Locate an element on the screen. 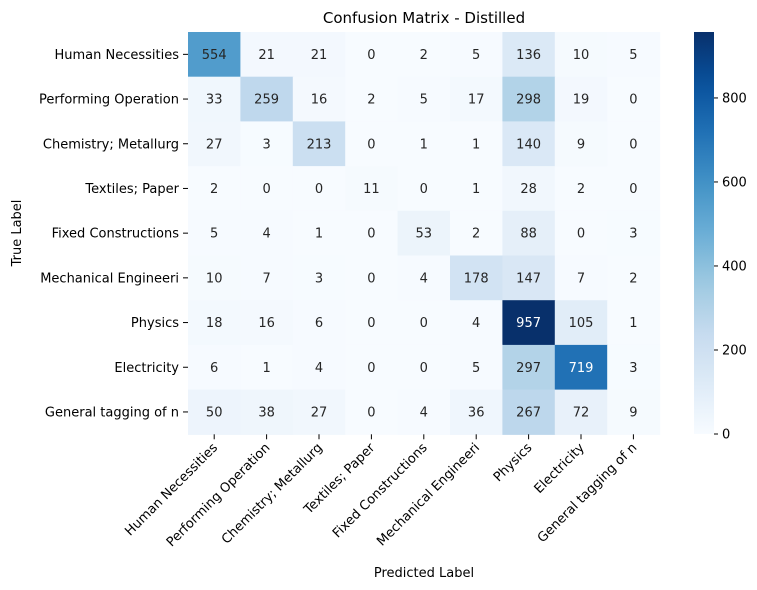 The height and width of the screenshot is (590, 757). colorbar-tick-label: 600 is located at coordinates (734, 182).